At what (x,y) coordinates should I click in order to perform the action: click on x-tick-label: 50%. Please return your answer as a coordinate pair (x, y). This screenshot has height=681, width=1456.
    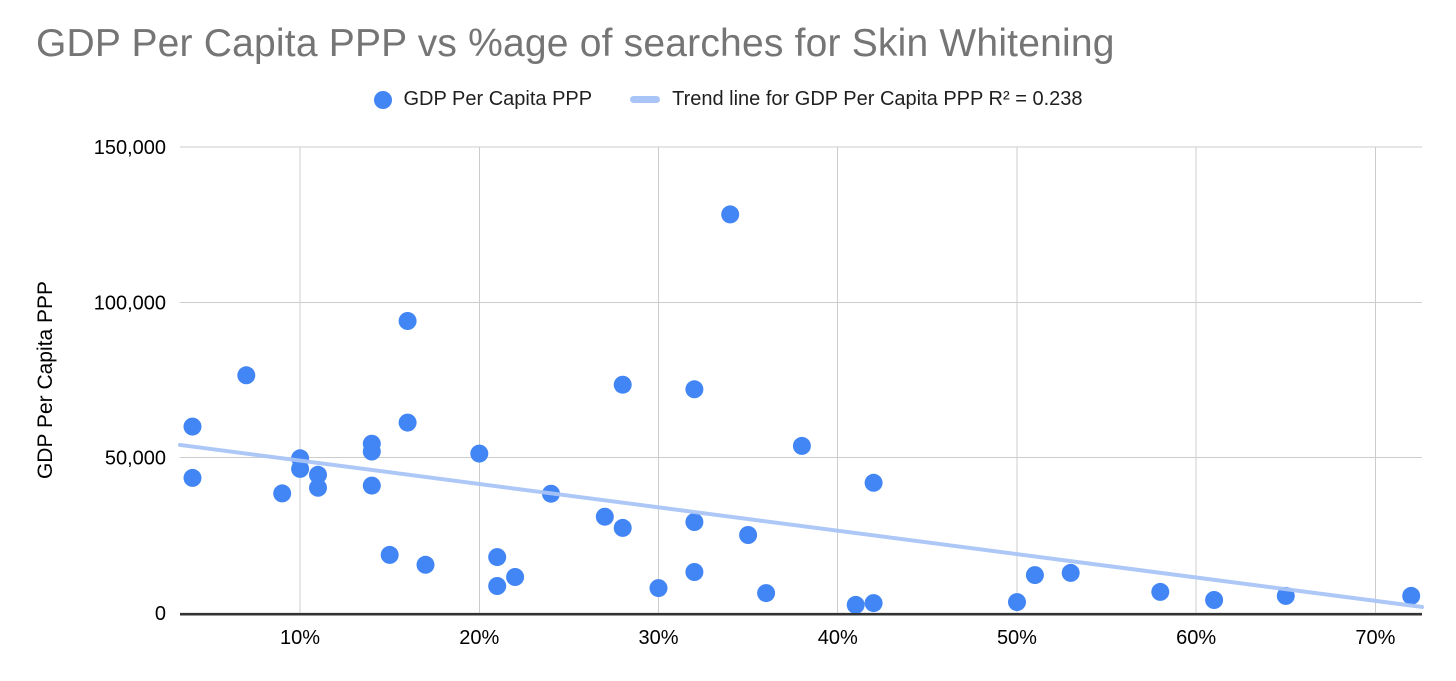
    Looking at the image, I should click on (1017, 638).